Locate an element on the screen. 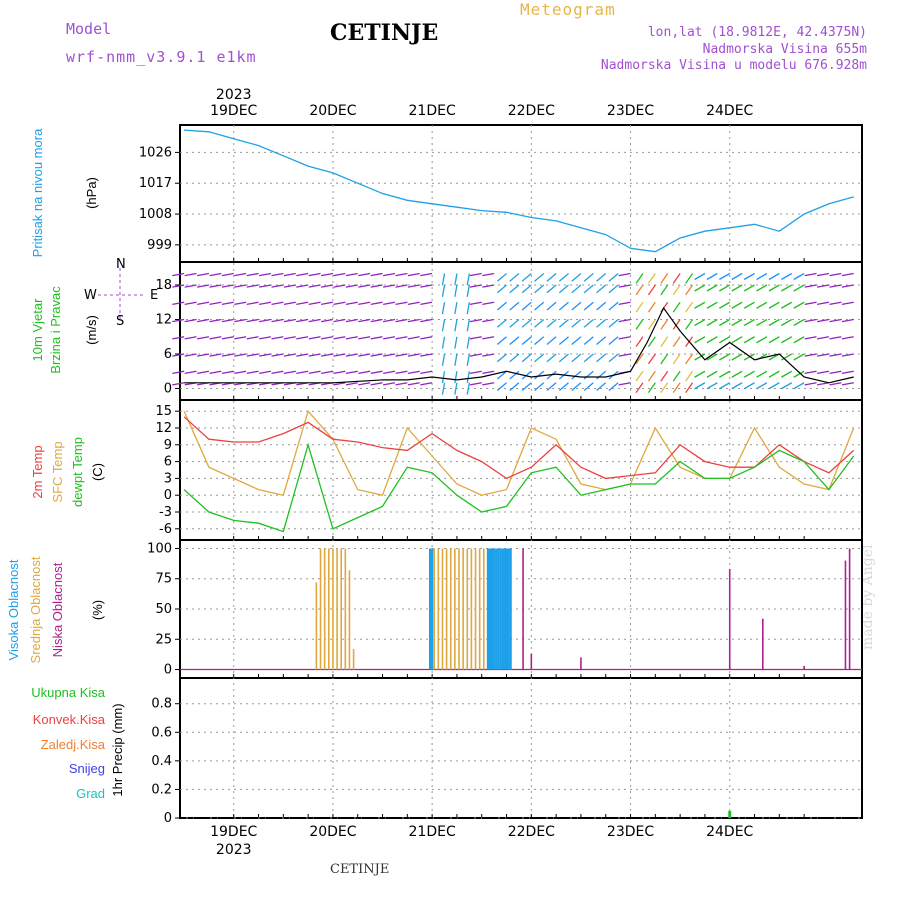  date-tick-top: 19DEC is located at coordinates (233, 111).